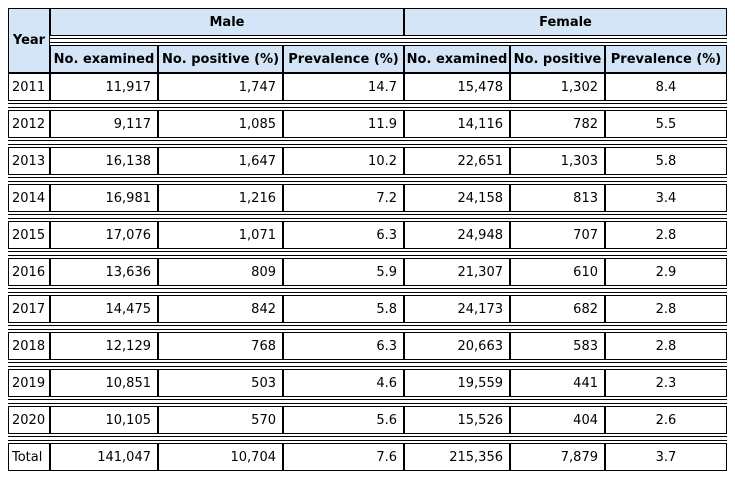  What do you see at coordinates (457, 124) in the screenshot?
I see `female-examined-cell: 14,116` at bounding box center [457, 124].